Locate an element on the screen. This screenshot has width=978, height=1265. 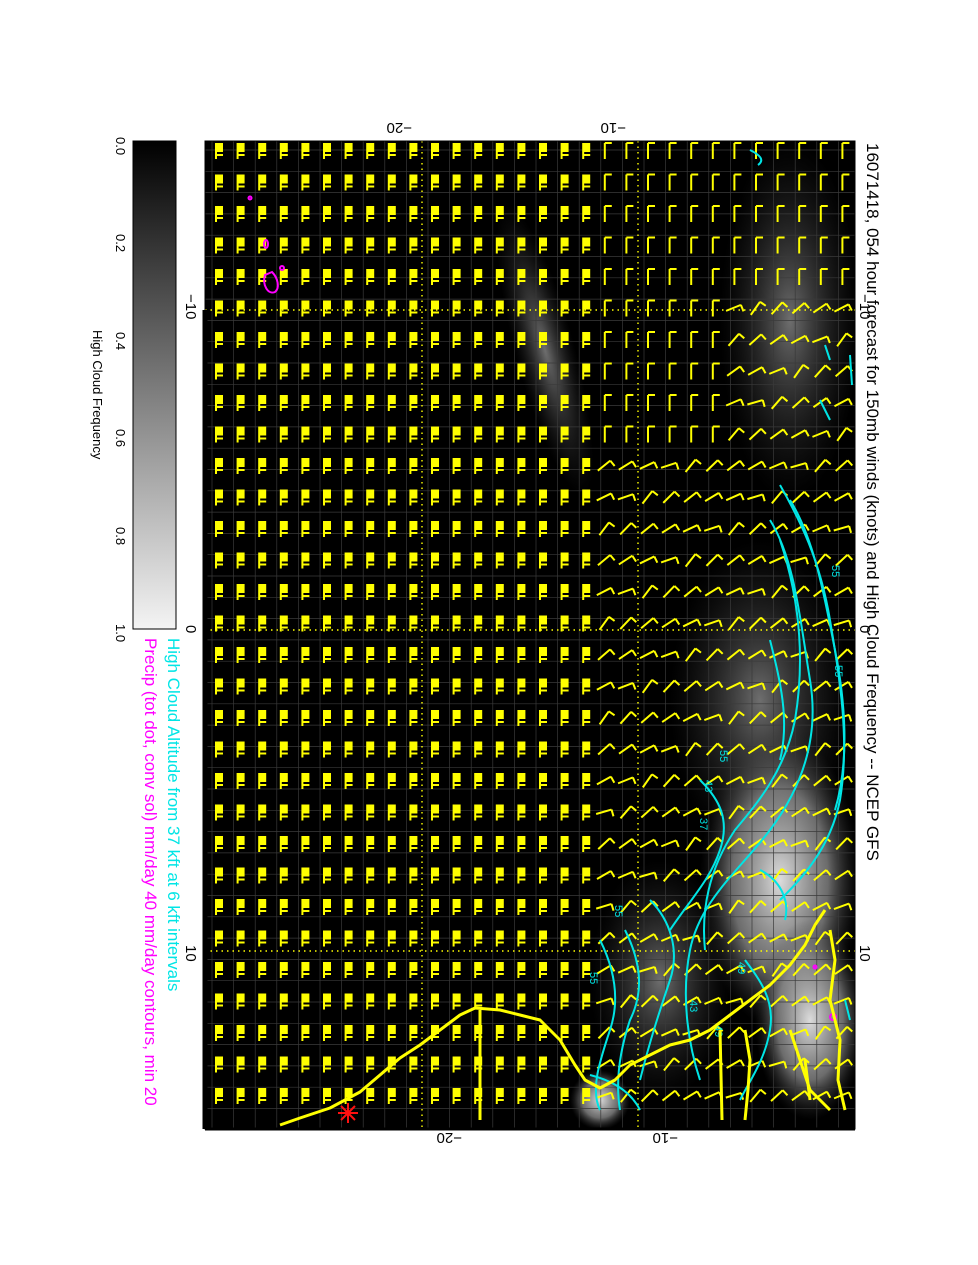
left-tick-label: 0 is located at coordinates (190, 629).